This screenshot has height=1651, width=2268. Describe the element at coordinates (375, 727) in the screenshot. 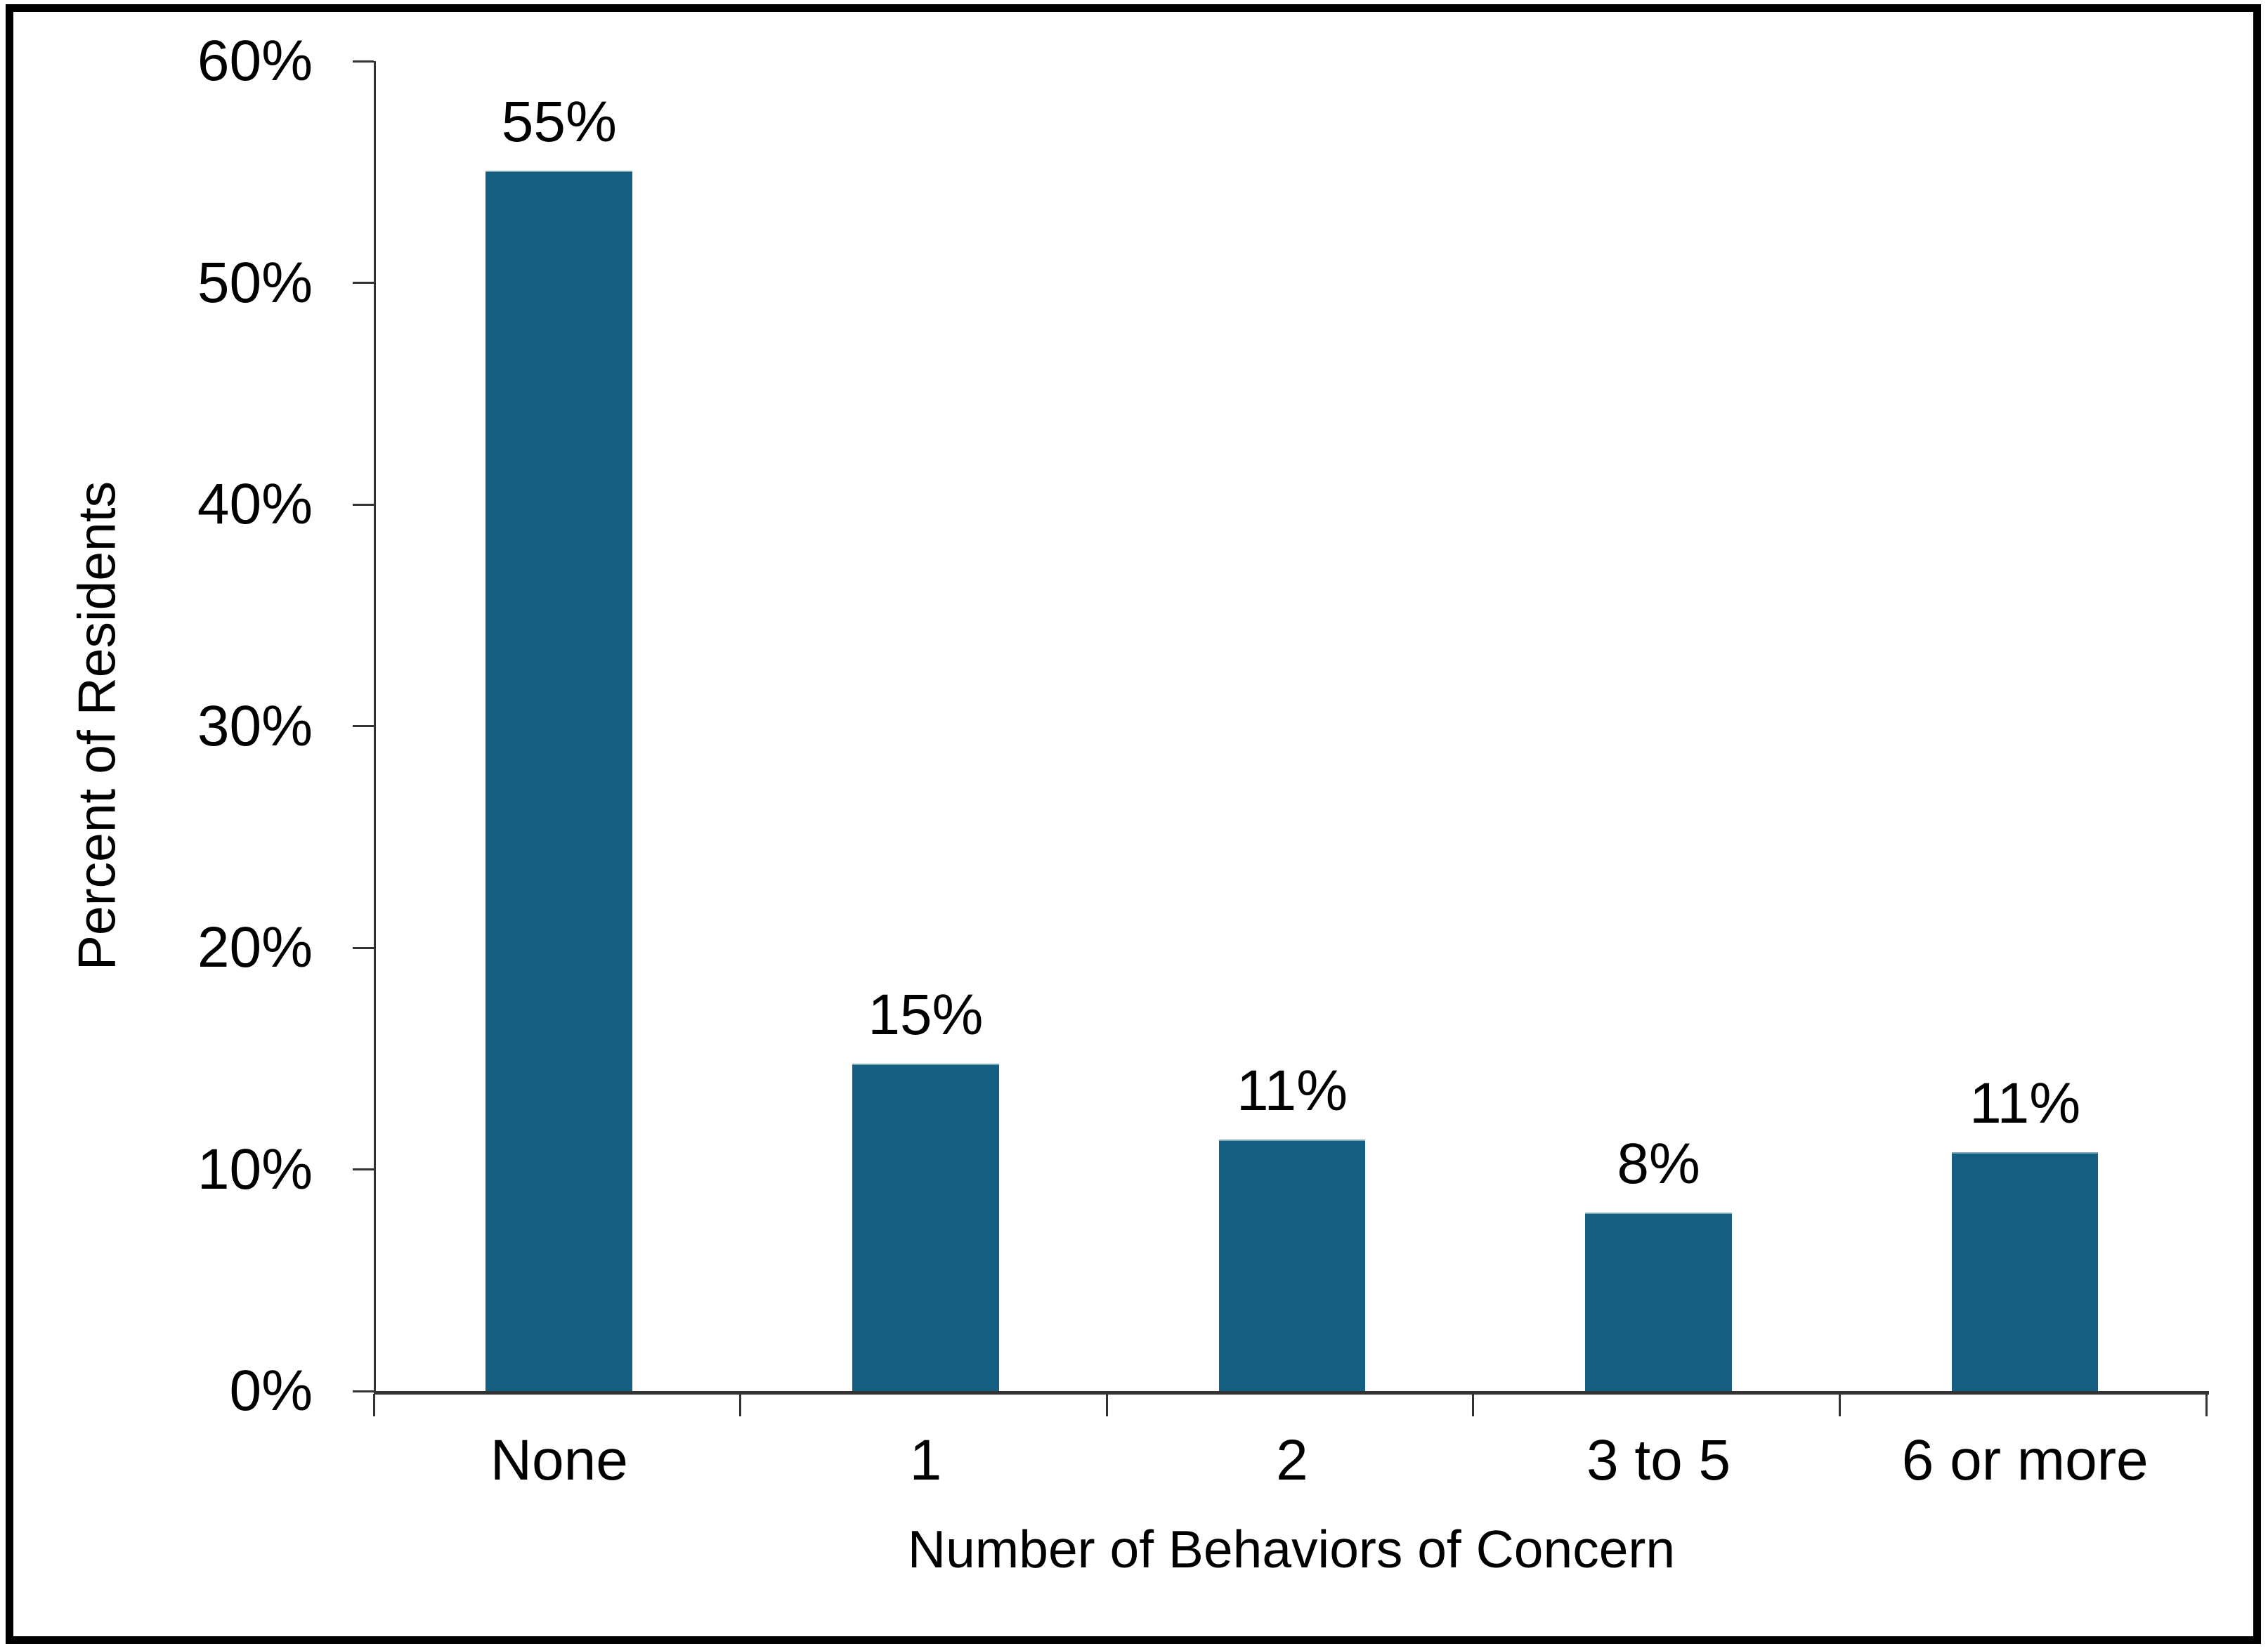

I see `y-axis-line` at that location.